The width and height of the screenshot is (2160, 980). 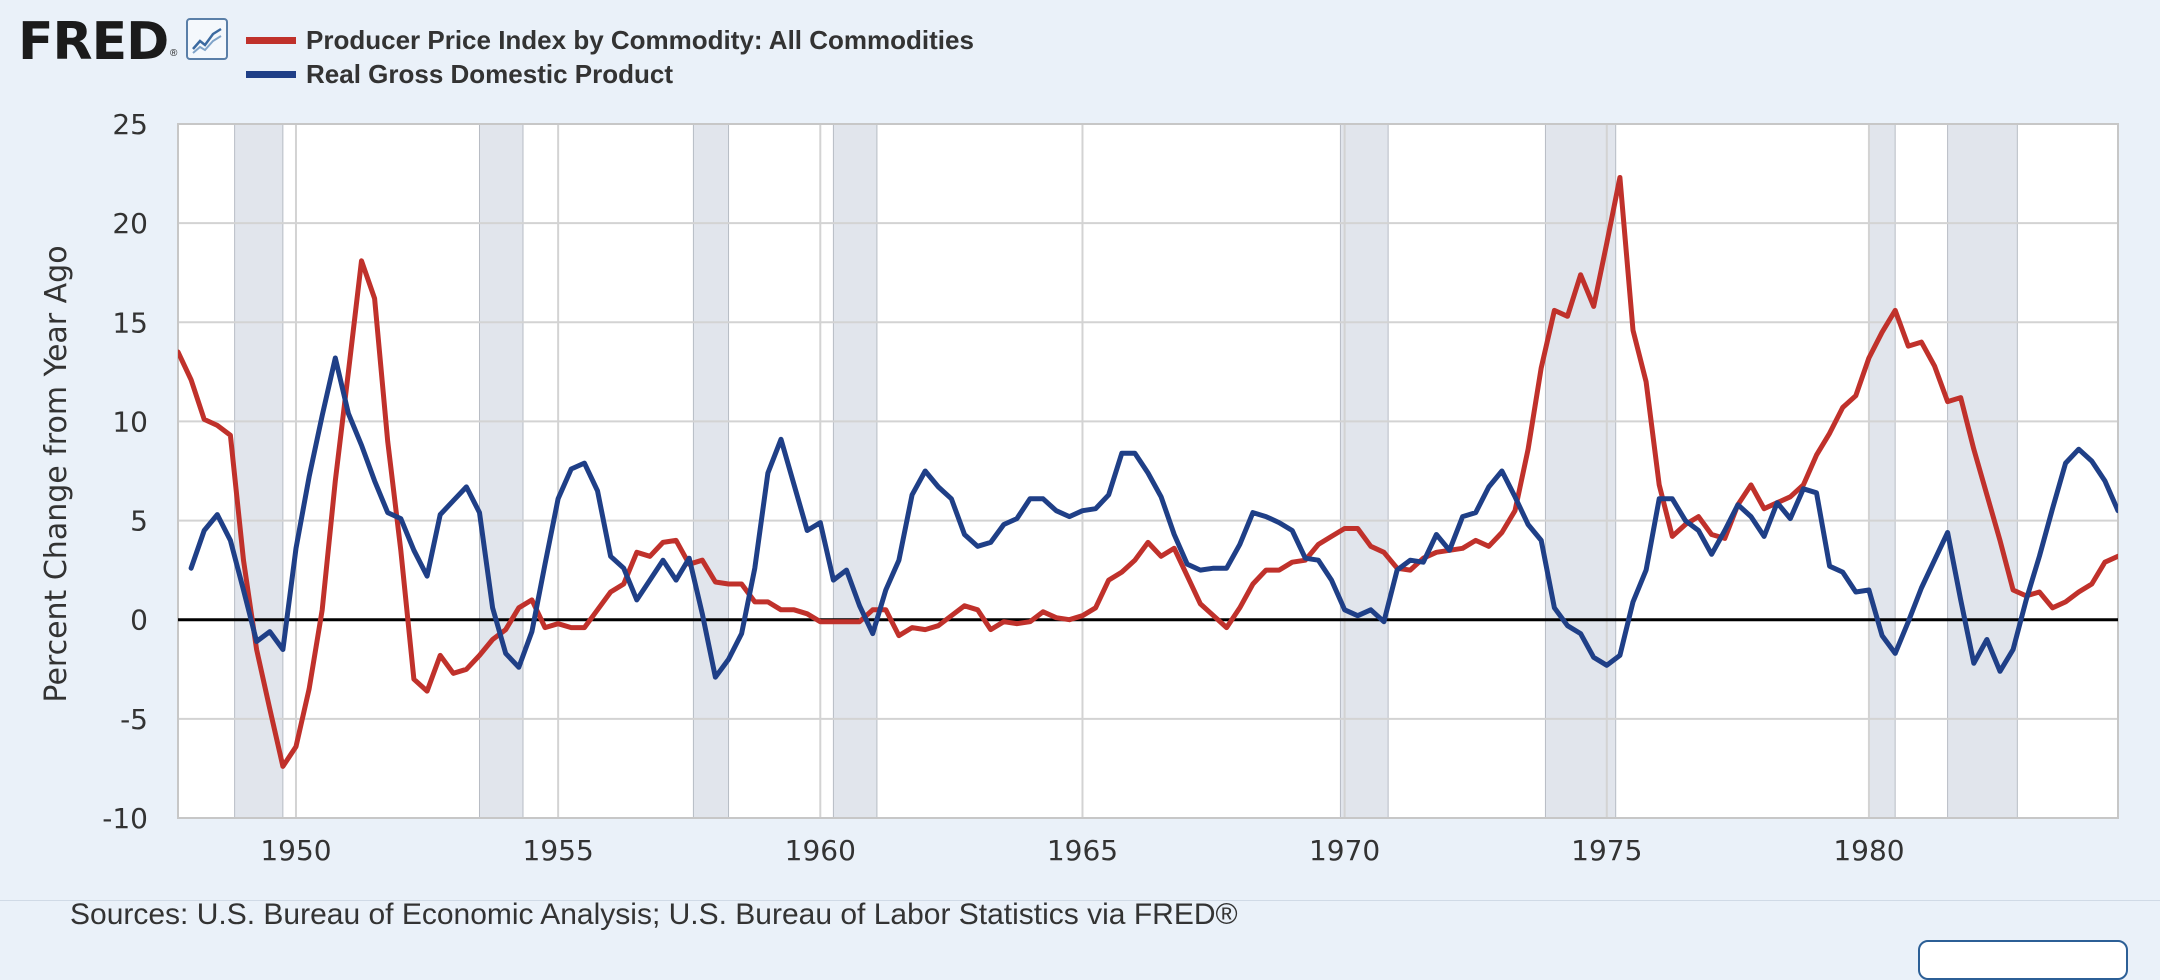 What do you see at coordinates (2023, 960) in the screenshot?
I see `edit-graph-button` at bounding box center [2023, 960].